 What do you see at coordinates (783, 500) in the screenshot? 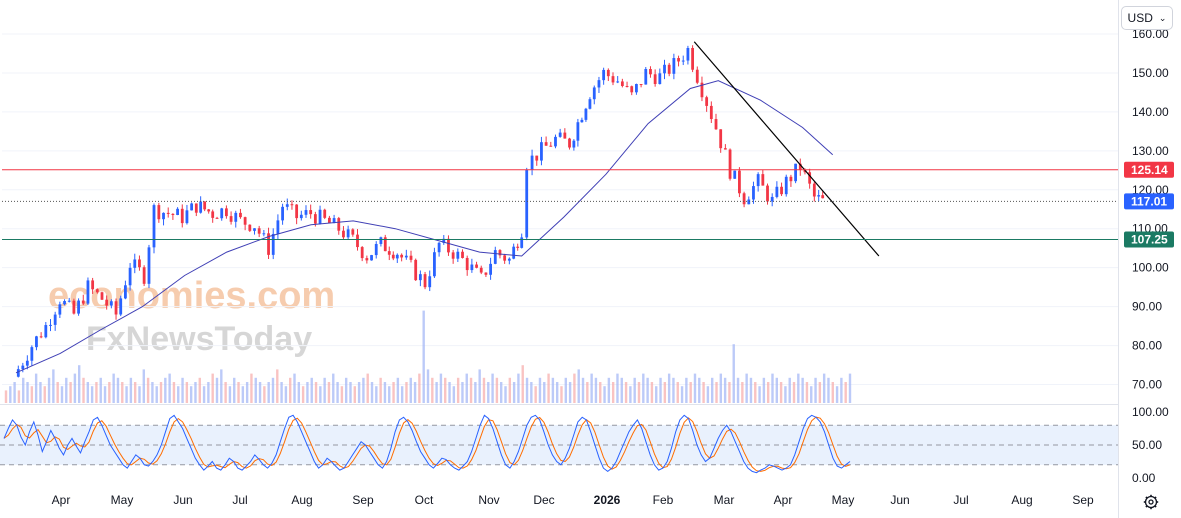
I see `time-tick-label: Apr` at bounding box center [783, 500].